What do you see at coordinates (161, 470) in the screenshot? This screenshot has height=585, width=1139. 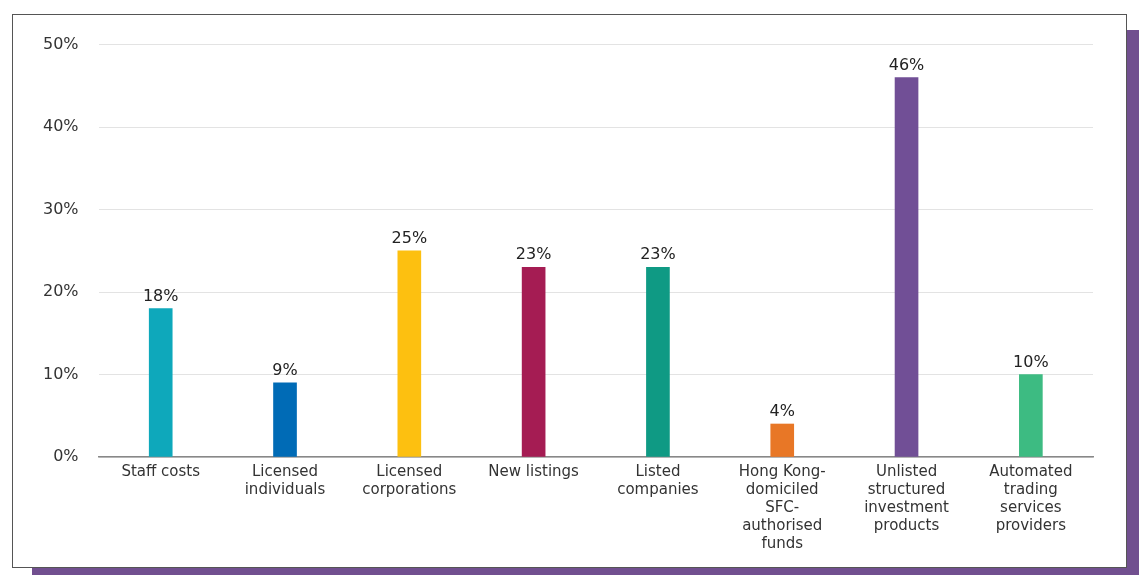 I see `x-tick-label: Staff costs` at bounding box center [161, 470].